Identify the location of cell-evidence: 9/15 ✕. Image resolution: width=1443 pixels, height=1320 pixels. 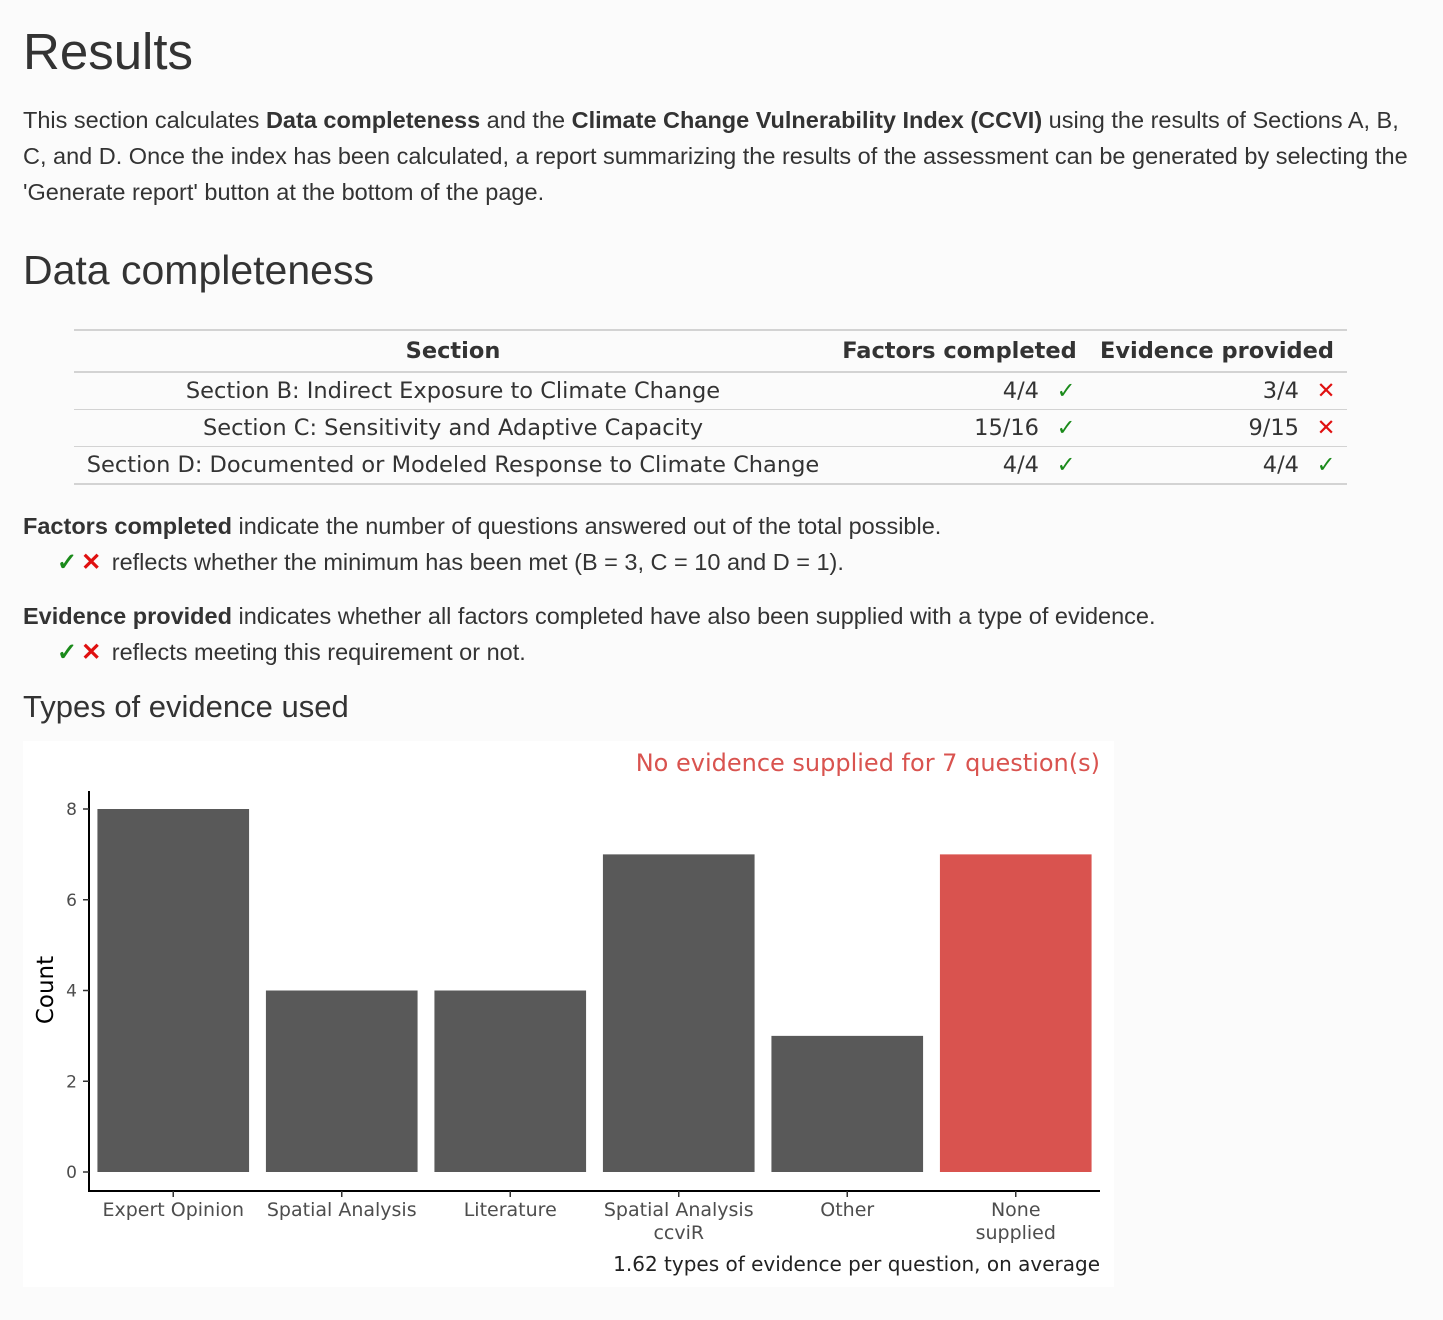
(1217, 428).